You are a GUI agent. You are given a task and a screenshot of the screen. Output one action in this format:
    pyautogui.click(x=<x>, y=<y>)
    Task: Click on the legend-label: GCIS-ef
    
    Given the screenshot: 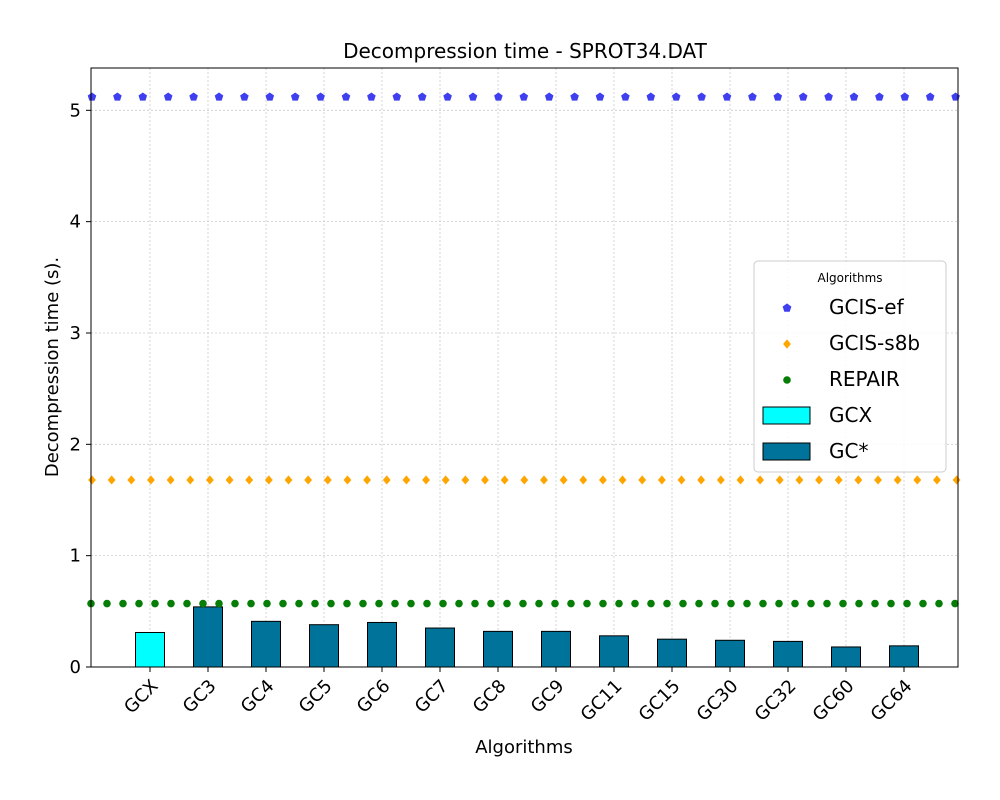 What is the action you would take?
    pyautogui.click(x=867, y=307)
    